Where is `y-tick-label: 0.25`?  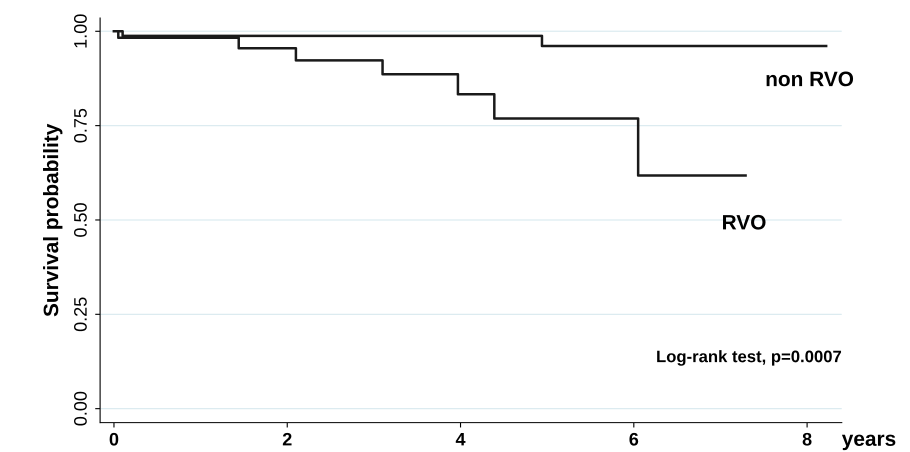
y-tick-label: 0.25 is located at coordinates (80, 315).